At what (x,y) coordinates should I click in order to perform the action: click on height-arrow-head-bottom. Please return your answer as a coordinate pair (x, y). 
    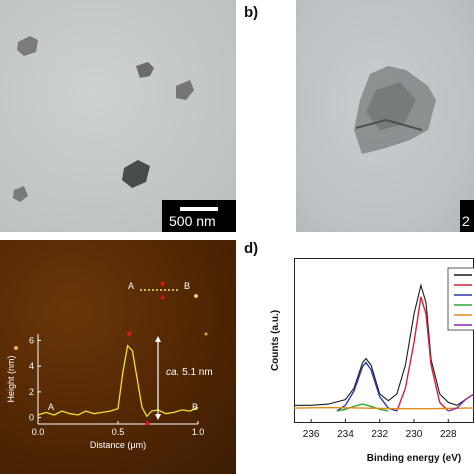
    Looking at the image, I should click on (158, 417).